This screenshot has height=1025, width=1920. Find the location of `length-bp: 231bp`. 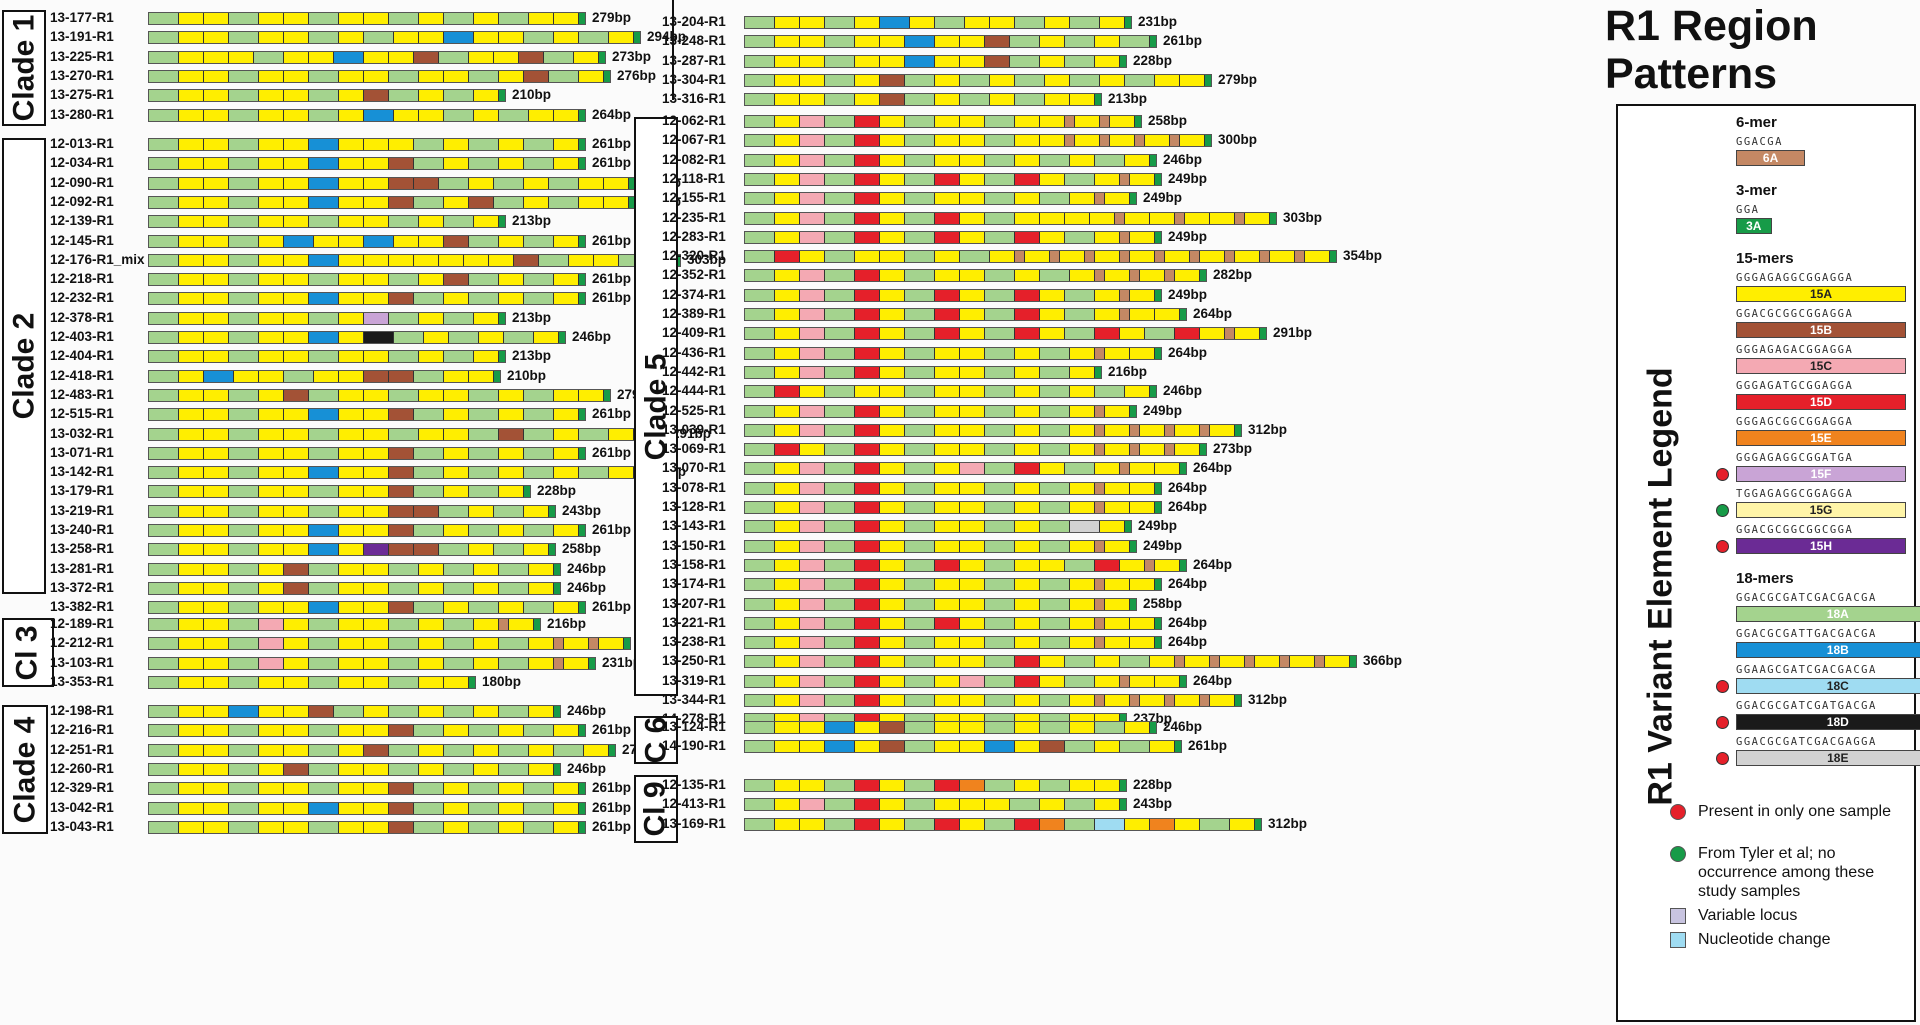

length-bp: 231bp is located at coordinates (1158, 21).